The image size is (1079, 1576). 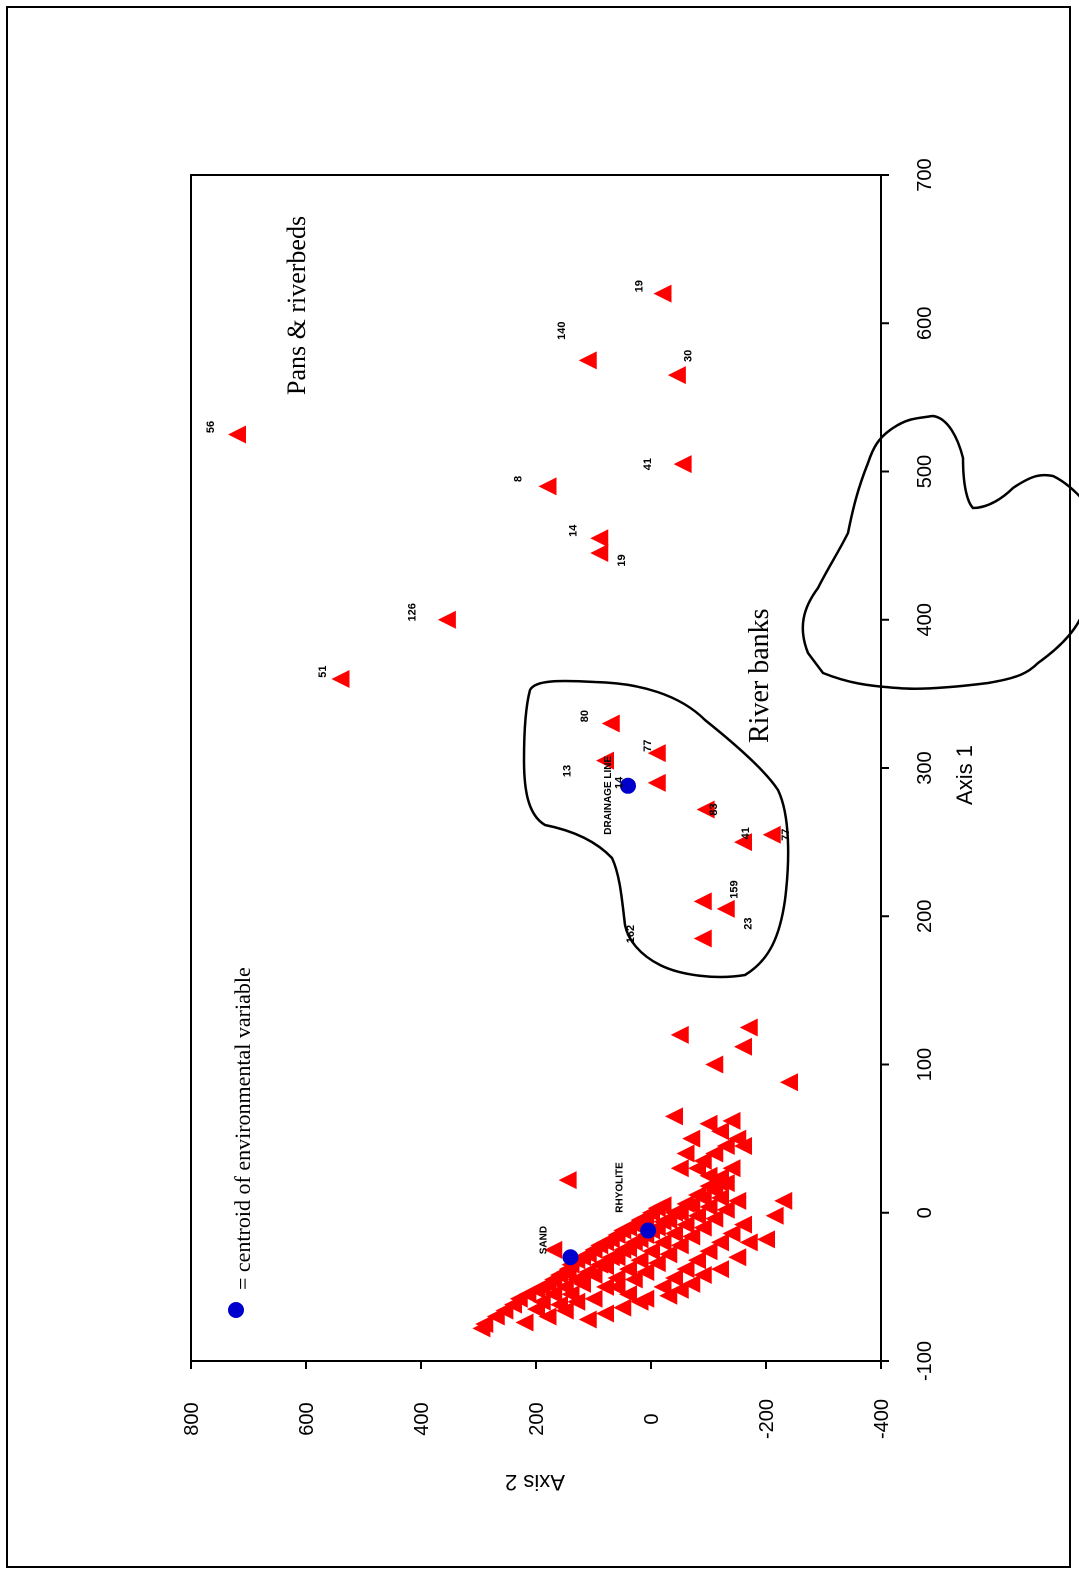 What do you see at coordinates (925, 174) in the screenshot?
I see `x-tick-label: 700` at bounding box center [925, 174].